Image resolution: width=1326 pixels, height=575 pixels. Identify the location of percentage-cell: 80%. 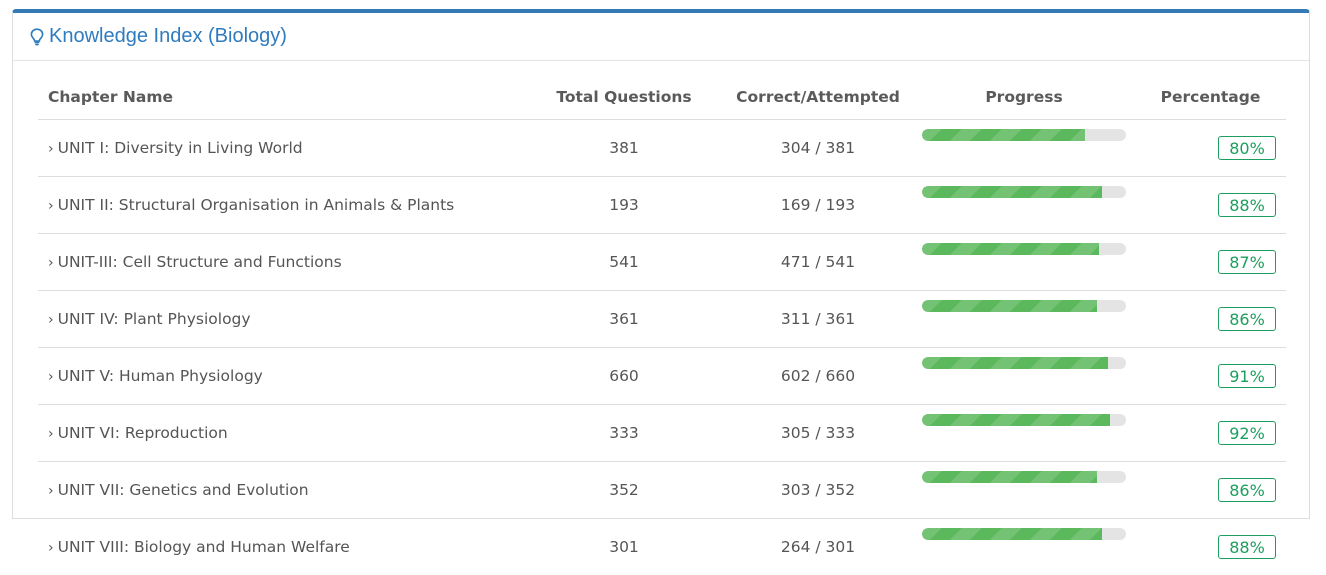
(1210, 148).